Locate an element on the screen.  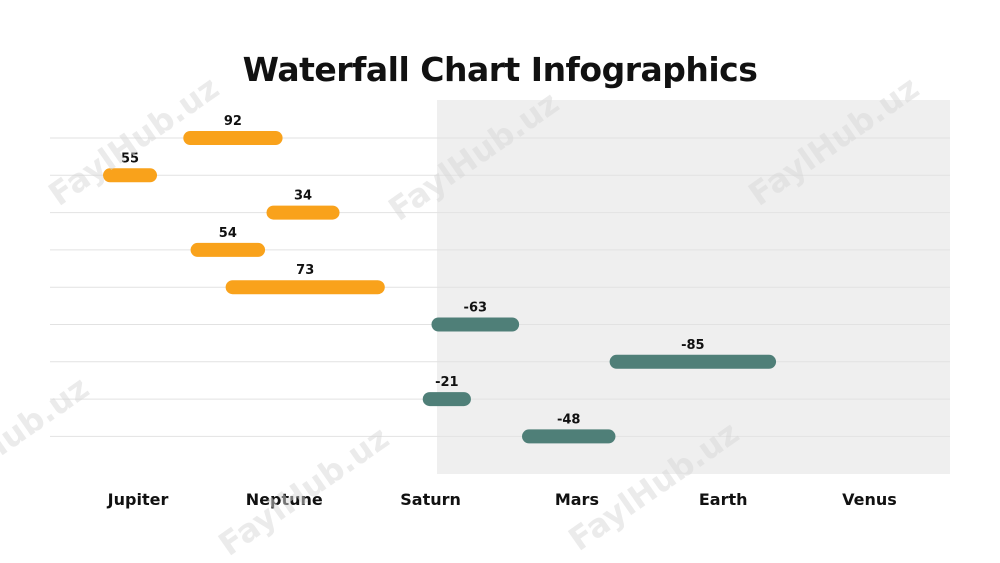
category-labels: Jupiter Neptune Saturn Mars Earth Venus is located at coordinates (502, 499).